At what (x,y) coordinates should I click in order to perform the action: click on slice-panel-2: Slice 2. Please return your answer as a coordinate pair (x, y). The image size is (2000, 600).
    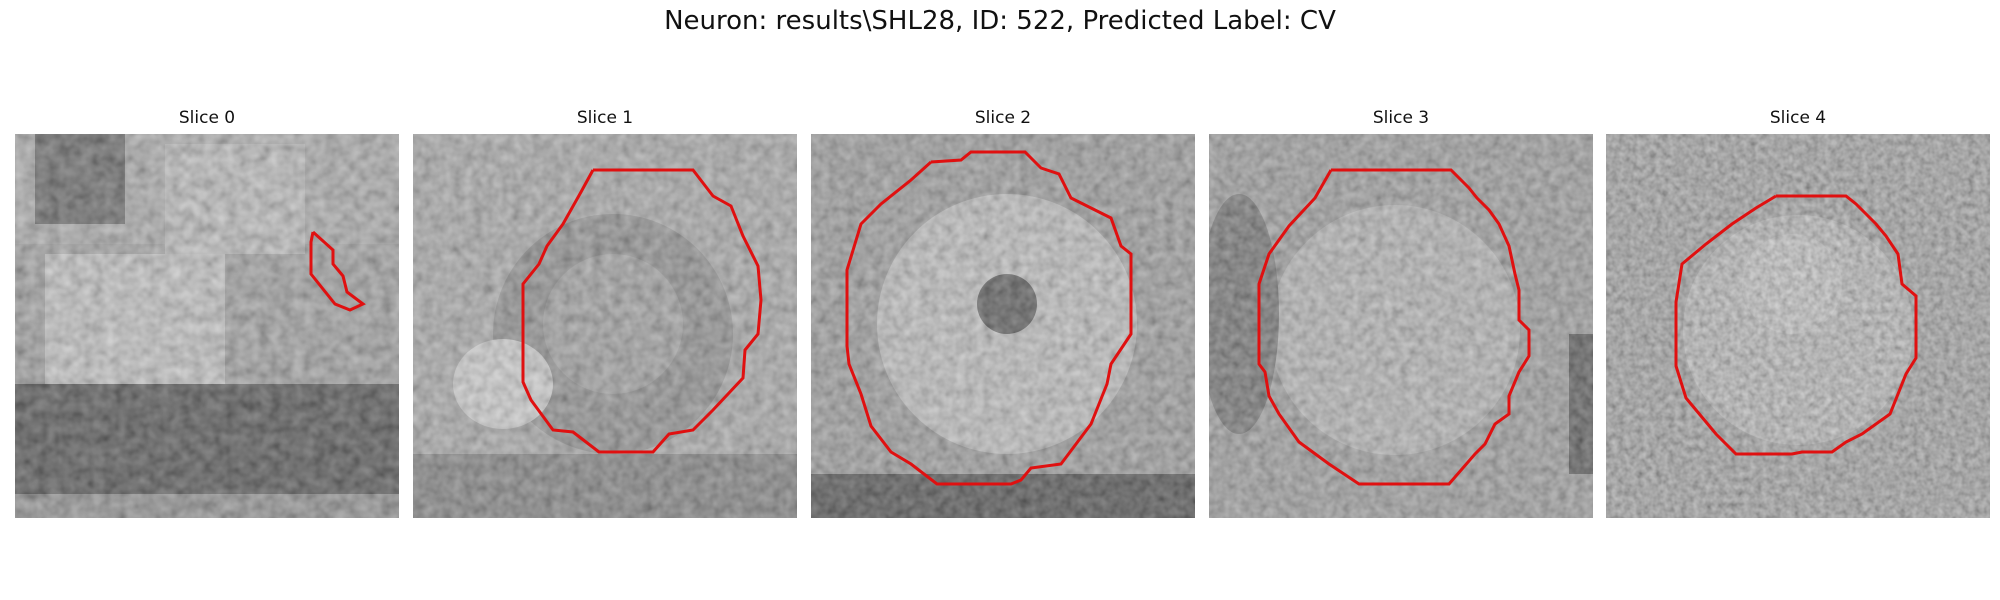
    Looking at the image, I should click on (1003, 318).